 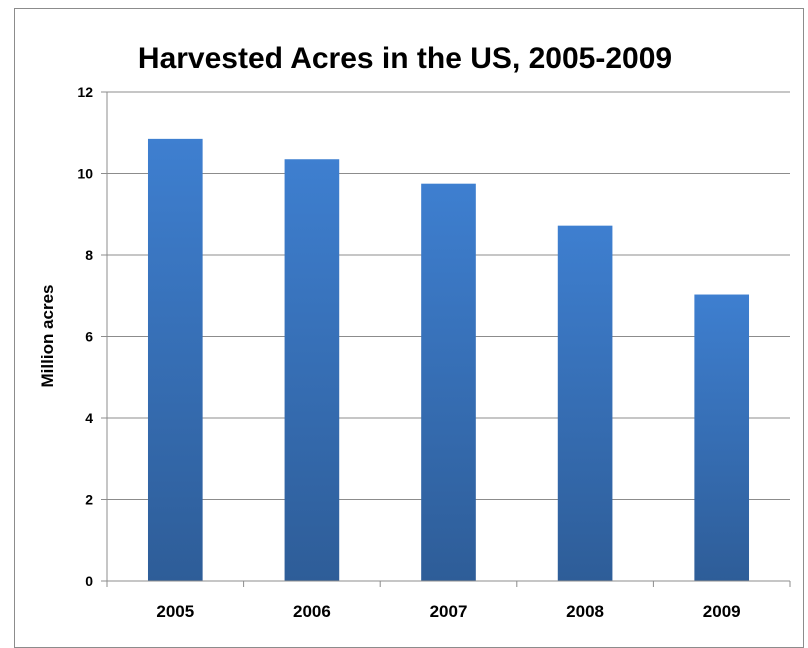 What do you see at coordinates (312, 370) in the screenshot?
I see `bar-2006` at bounding box center [312, 370].